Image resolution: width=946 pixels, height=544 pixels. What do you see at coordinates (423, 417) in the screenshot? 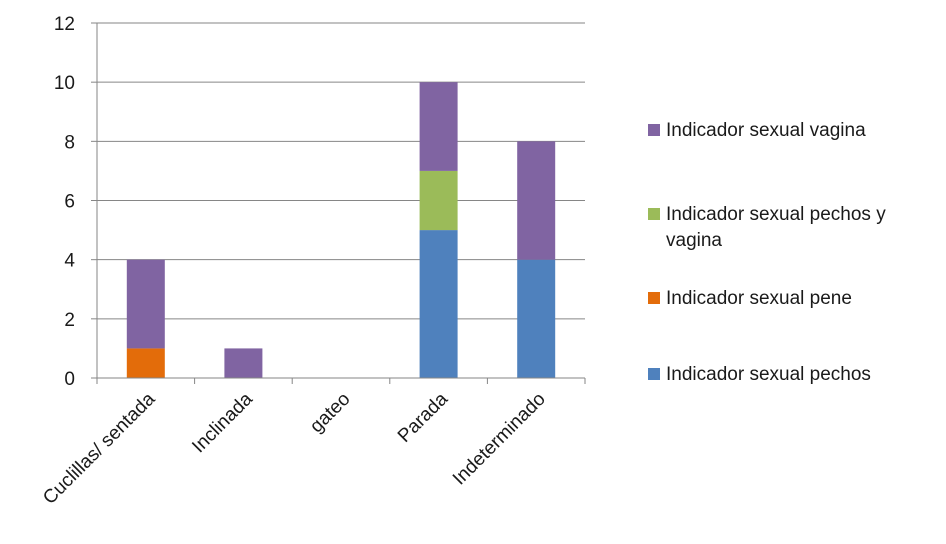
I see `x-tick-label: Parada` at bounding box center [423, 417].